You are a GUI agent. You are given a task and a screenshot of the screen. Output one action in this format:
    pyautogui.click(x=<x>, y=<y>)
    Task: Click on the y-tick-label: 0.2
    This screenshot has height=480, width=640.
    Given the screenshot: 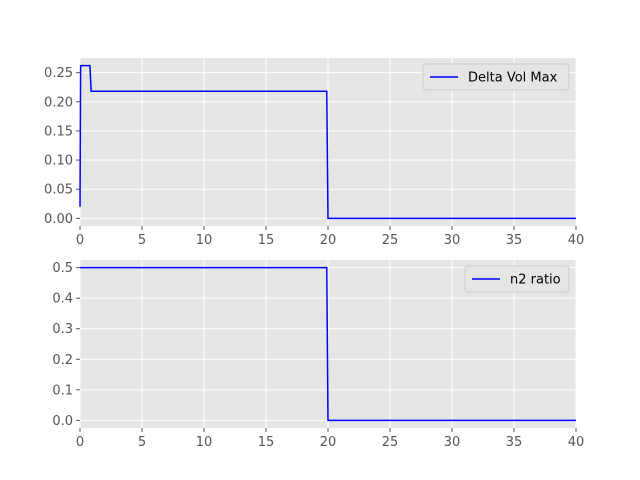 What is the action you would take?
    pyautogui.click(x=62, y=360)
    